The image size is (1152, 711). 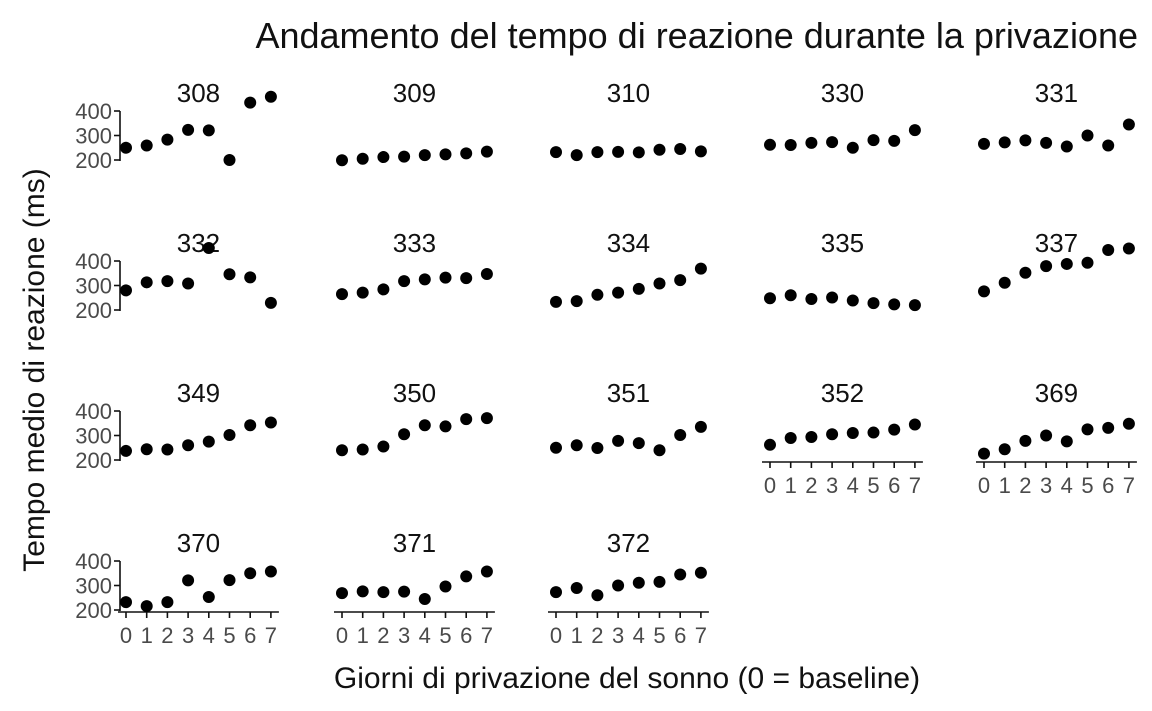 What do you see at coordinates (894, 429) in the screenshot?
I see `point-352-day6` at bounding box center [894, 429].